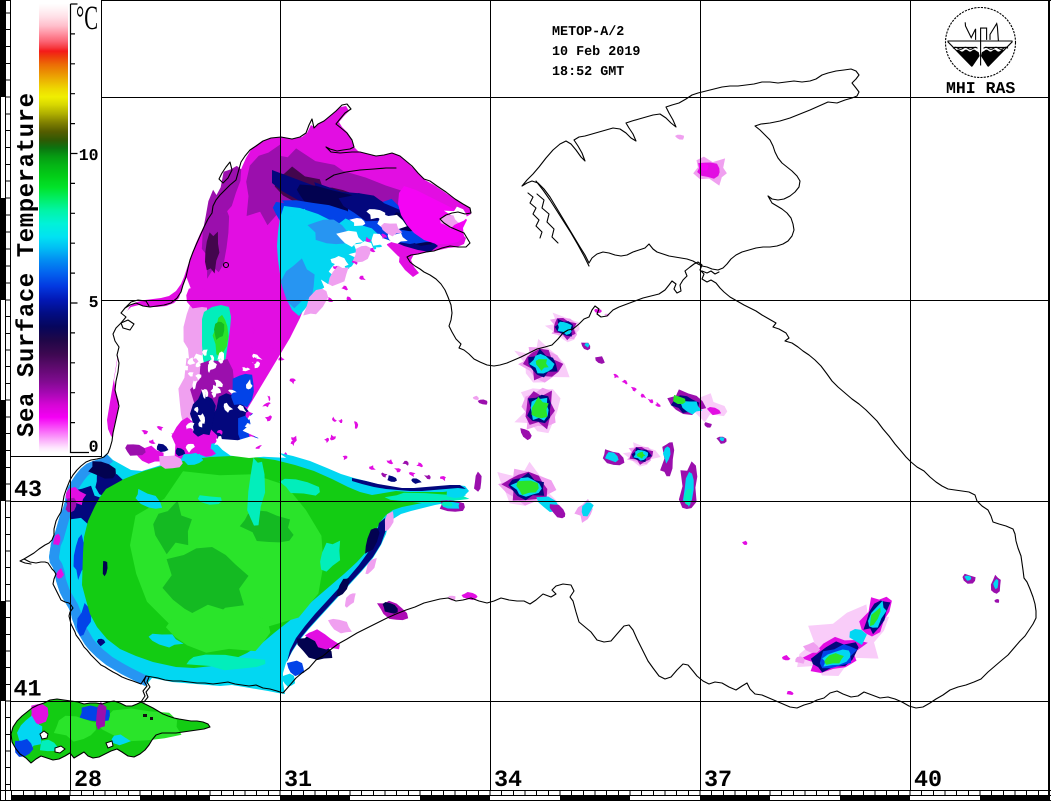 Image resolution: width=1051 pixels, height=801 pixels. Describe the element at coordinates (588, 72) in the screenshot. I see `svg-text: 18:52 GMT` at that location.